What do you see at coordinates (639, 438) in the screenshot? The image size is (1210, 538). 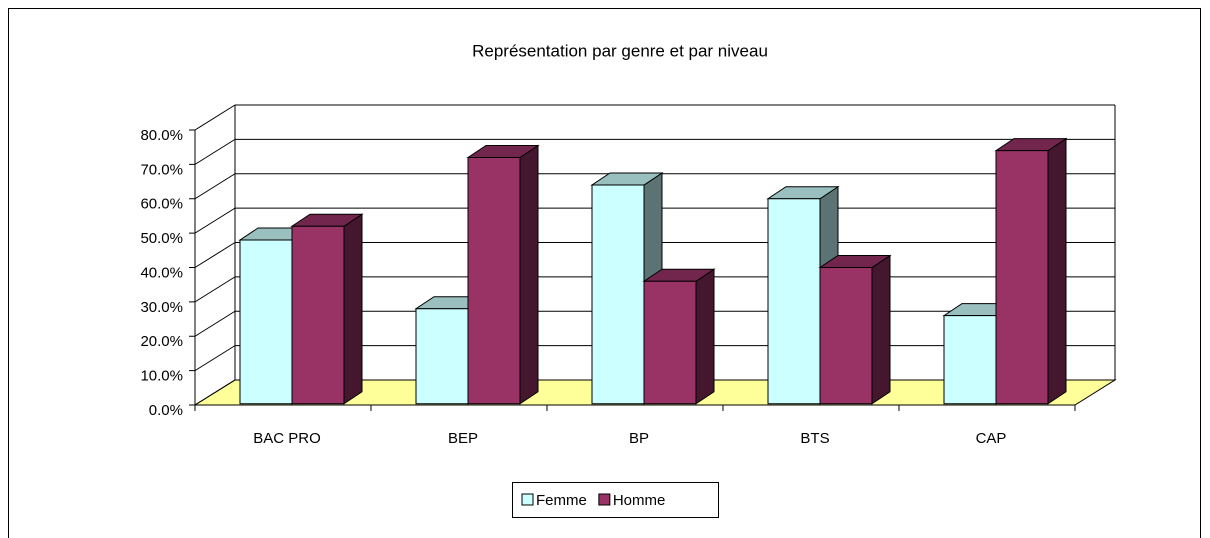 I see `x-tick-label: BP` at bounding box center [639, 438].